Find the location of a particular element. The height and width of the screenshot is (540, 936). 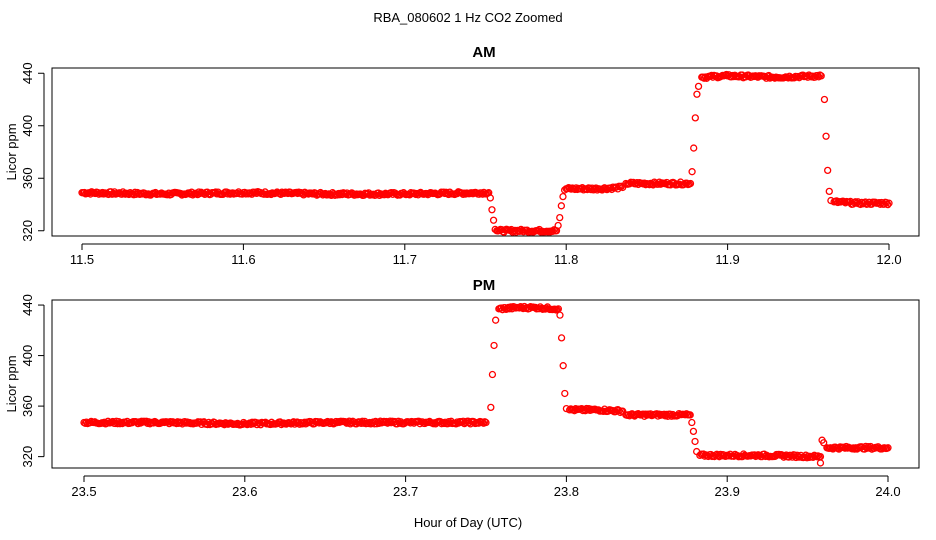

panel-am-x-axis: 11.5 11.6 11.7 11.8 11.9 12.0 is located at coordinates (486, 255).